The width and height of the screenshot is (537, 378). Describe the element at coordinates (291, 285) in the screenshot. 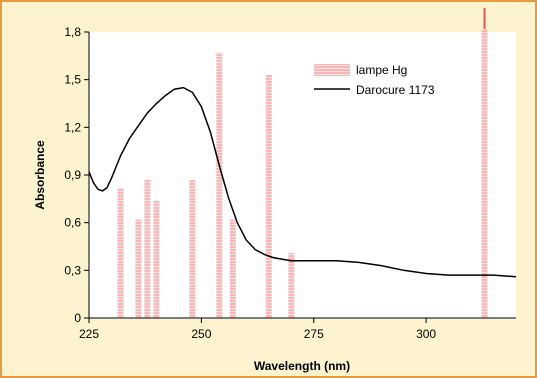

I see `lamp-bar-270nm` at that location.